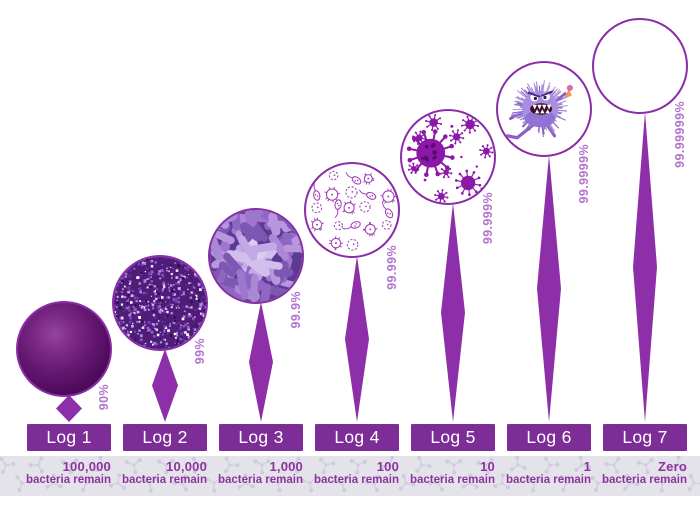 This screenshot has width=700, height=522. I want to click on reduction-percent-label: 90%, so click(104, 397).